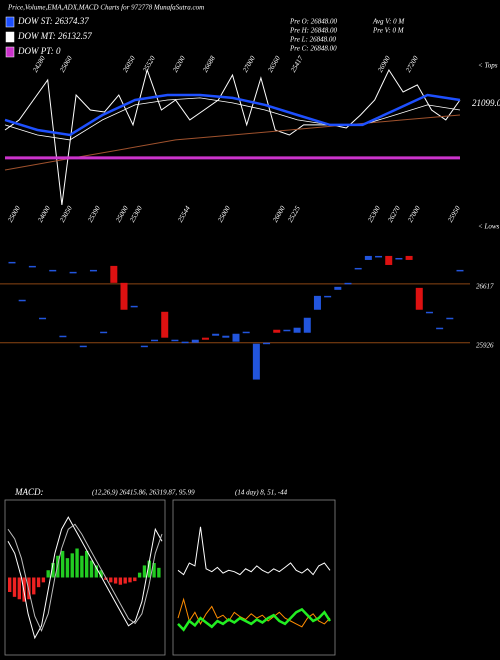 The width and height of the screenshot is (500, 660). I want to click on low-label: 26000, so click(279, 214).